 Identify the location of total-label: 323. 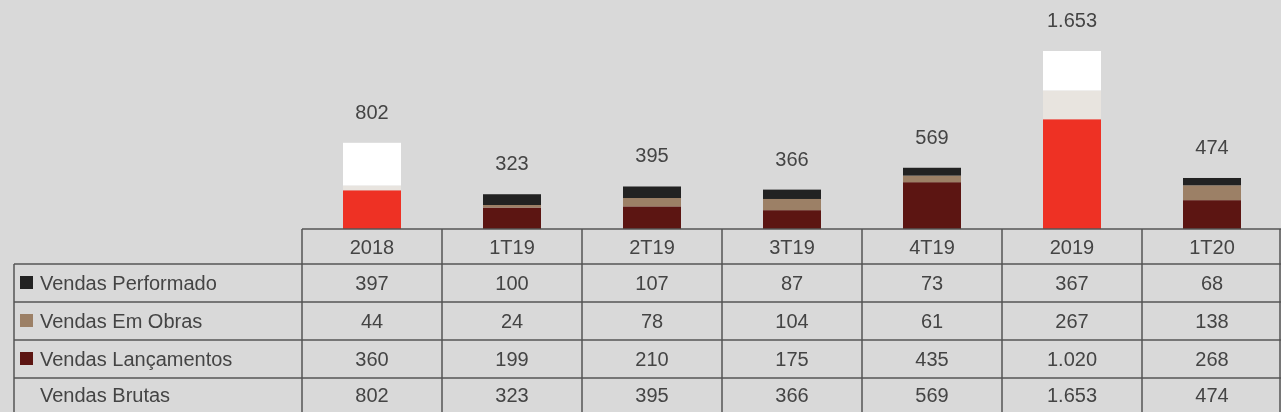
(512, 163).